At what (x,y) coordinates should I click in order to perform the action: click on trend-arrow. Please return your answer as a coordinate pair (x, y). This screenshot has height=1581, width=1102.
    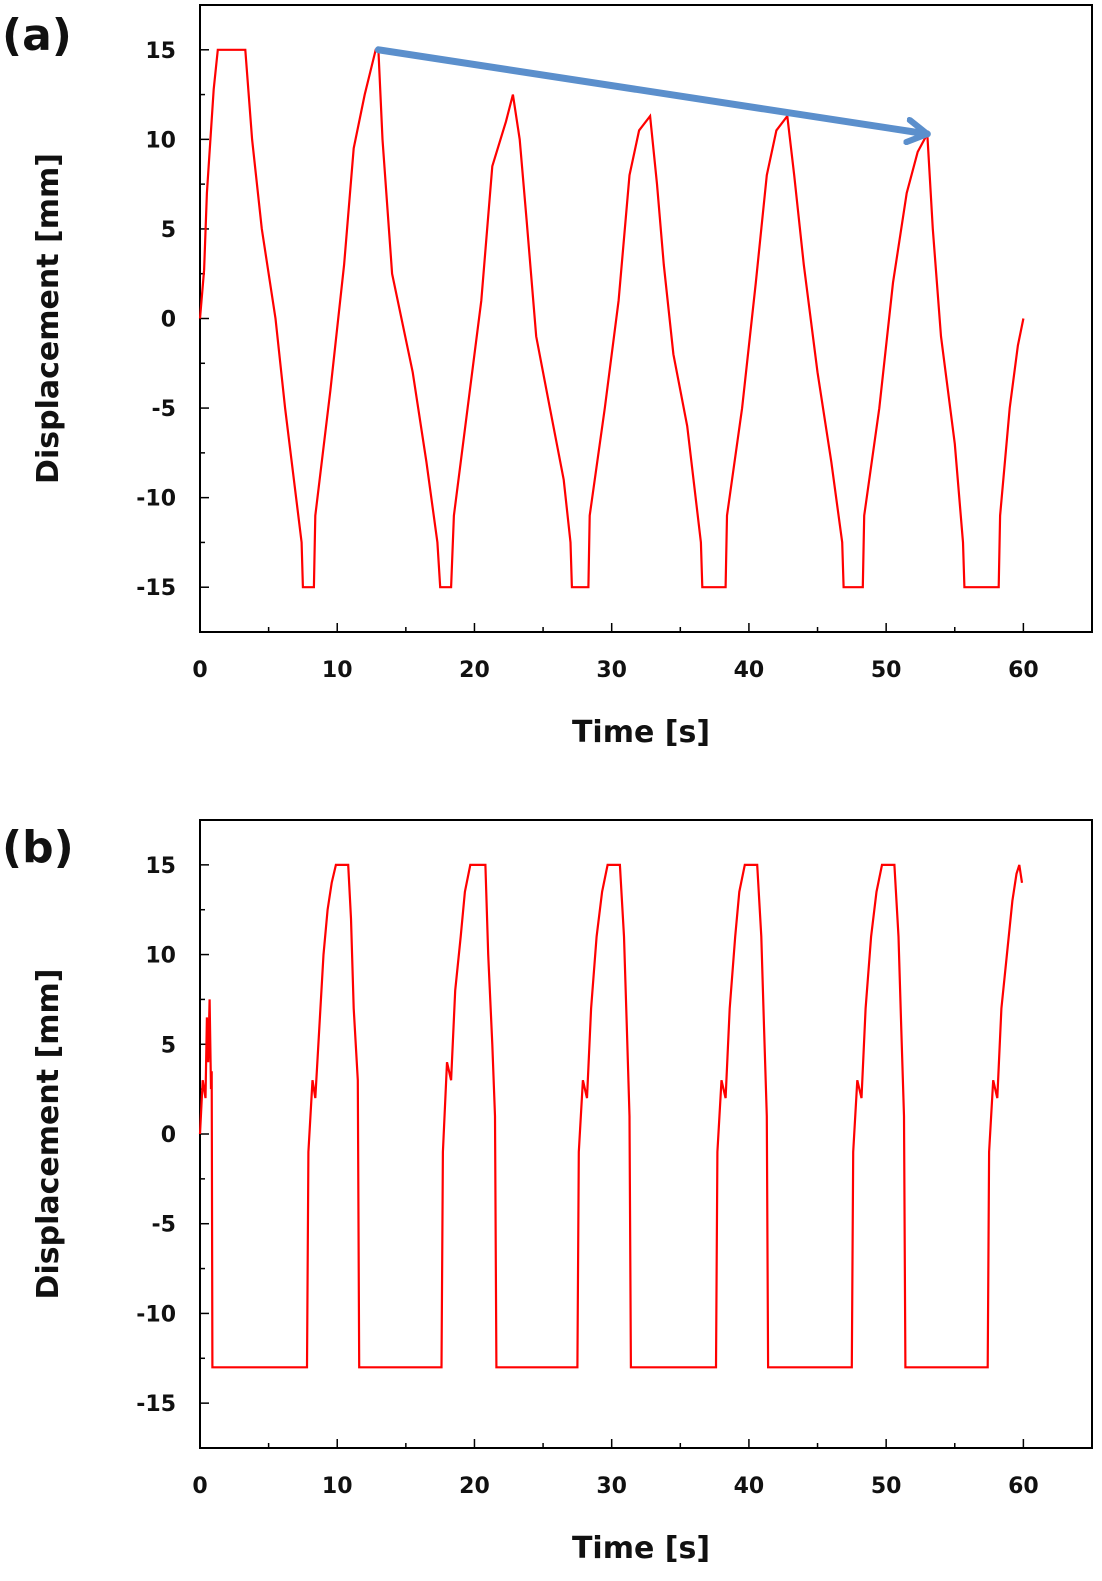
    Looking at the image, I should click on (652, 90).